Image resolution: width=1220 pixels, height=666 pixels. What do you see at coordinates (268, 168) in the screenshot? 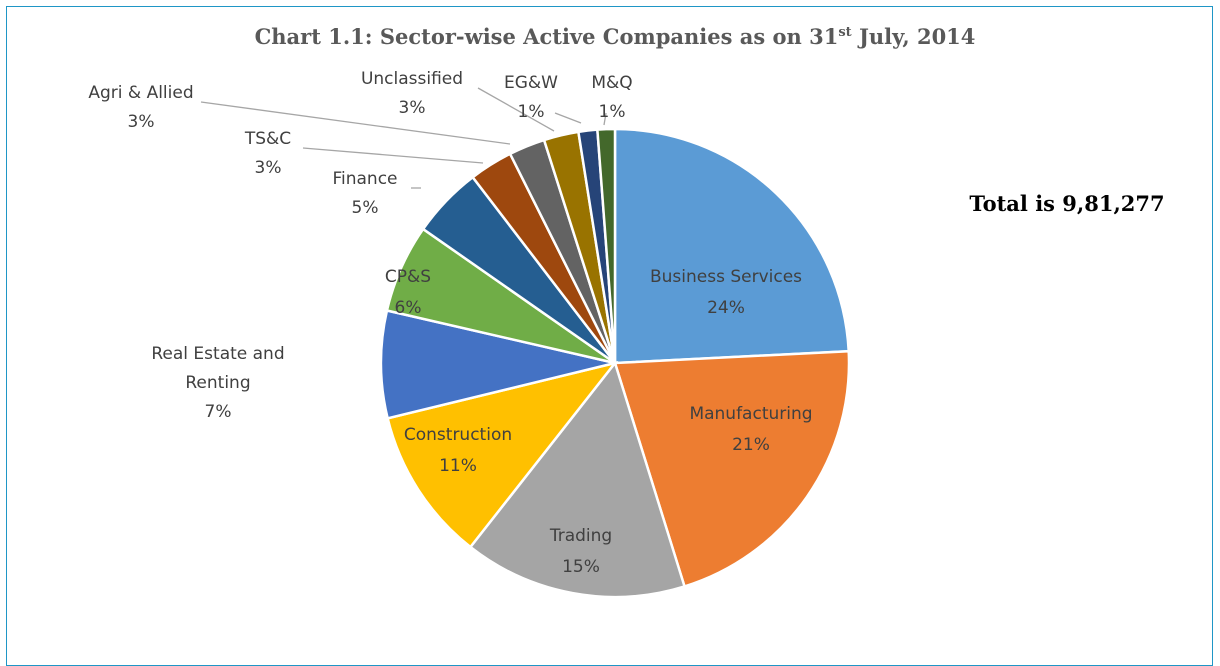
I see `slice-percent-tsandc: 3%` at bounding box center [268, 168].